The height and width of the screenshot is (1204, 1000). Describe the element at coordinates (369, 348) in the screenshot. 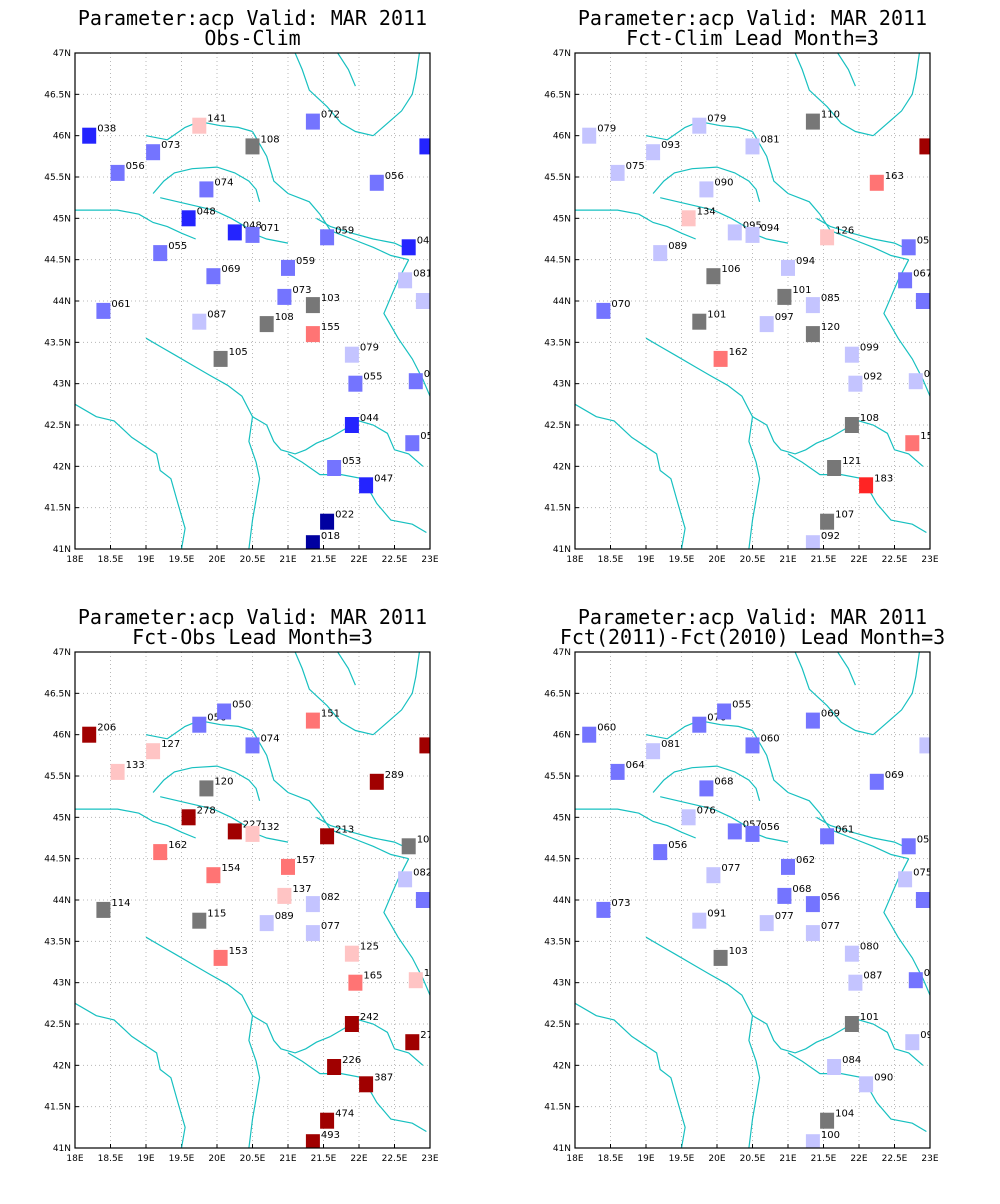

I see `station-value-label: 079` at that location.